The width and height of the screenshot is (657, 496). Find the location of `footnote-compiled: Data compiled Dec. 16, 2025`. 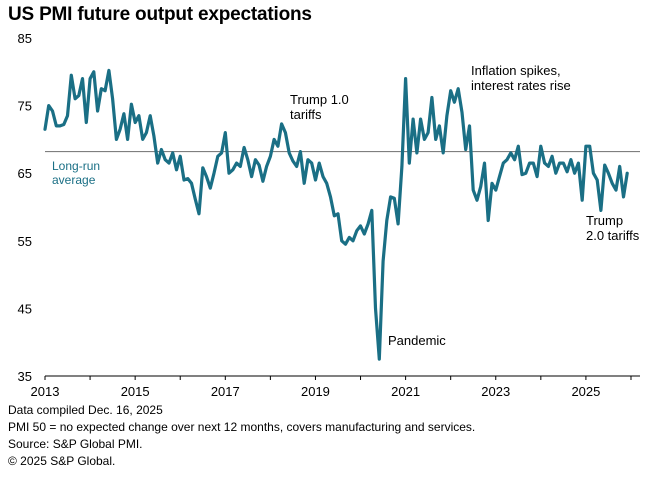

footnote-compiled: Data compiled Dec. 16, 2025 is located at coordinates (85, 410).